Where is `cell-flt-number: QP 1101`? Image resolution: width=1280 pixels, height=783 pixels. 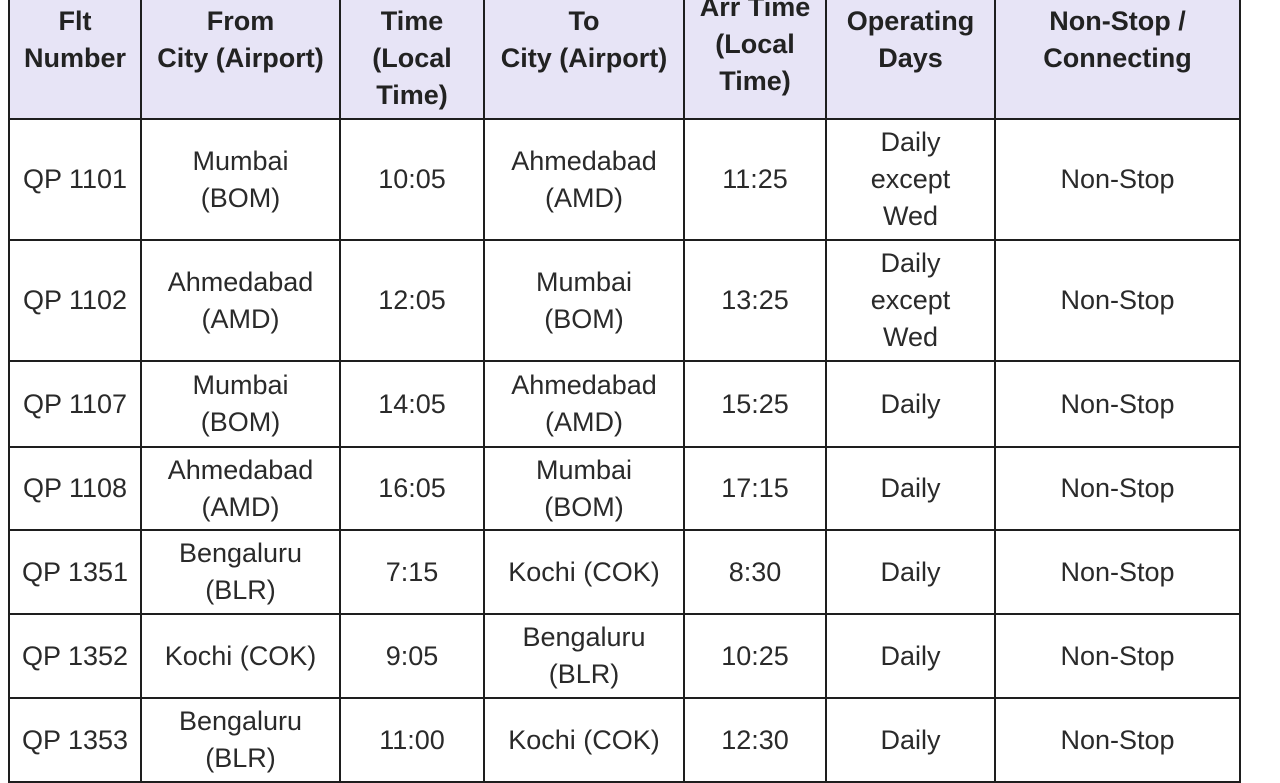
cell-flt-number: QP 1101 is located at coordinates (75, 179).